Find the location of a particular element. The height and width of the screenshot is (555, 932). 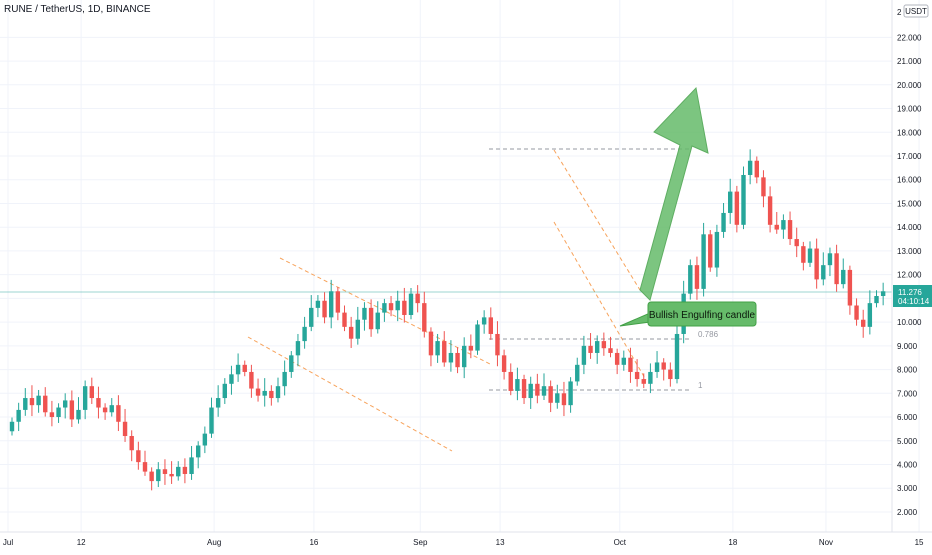

y-tick-label: 4.000 is located at coordinates (907, 464).